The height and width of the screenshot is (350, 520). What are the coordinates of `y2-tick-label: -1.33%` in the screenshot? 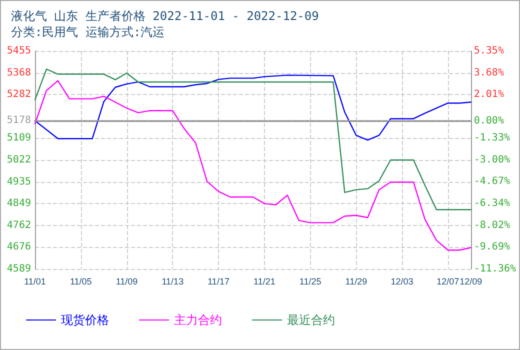 It's located at (492, 138).